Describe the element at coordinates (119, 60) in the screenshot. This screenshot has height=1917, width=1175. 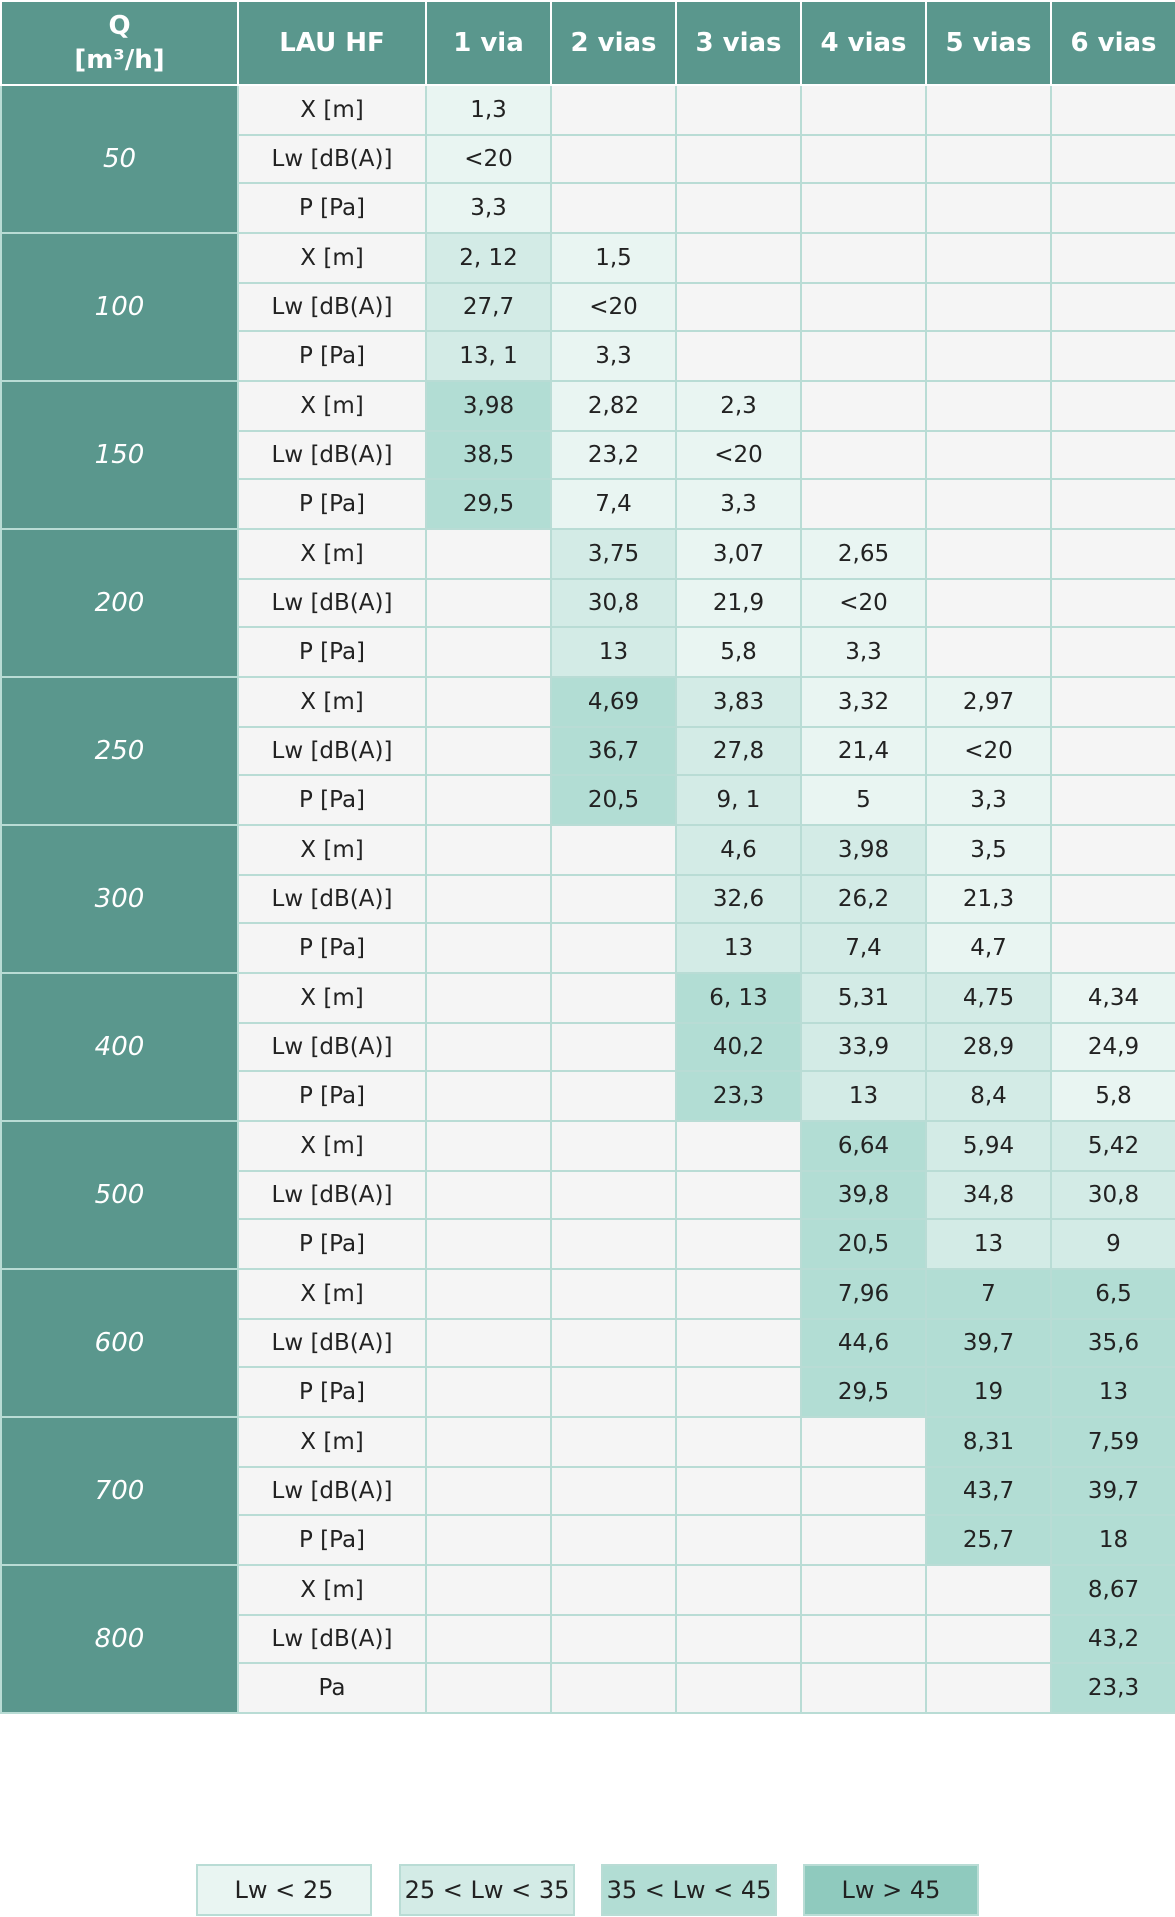
I see `header-airflow-unit: [m³/h]` at that location.